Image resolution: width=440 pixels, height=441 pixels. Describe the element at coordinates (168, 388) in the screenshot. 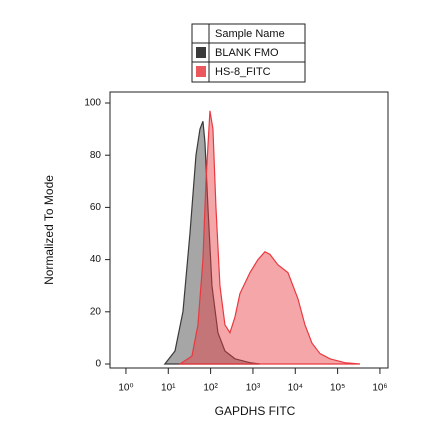

I see `x-tick-label: 10¹` at that location.